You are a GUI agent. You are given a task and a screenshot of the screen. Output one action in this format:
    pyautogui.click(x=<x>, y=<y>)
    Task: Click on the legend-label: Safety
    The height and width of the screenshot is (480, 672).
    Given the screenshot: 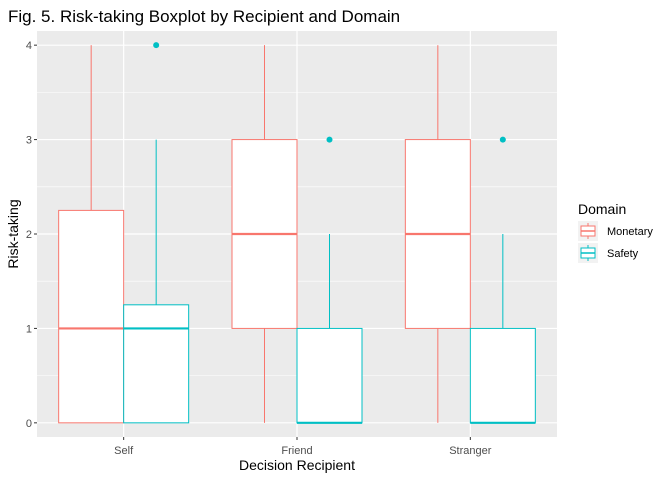 What is the action you would take?
    pyautogui.click(x=623, y=254)
    